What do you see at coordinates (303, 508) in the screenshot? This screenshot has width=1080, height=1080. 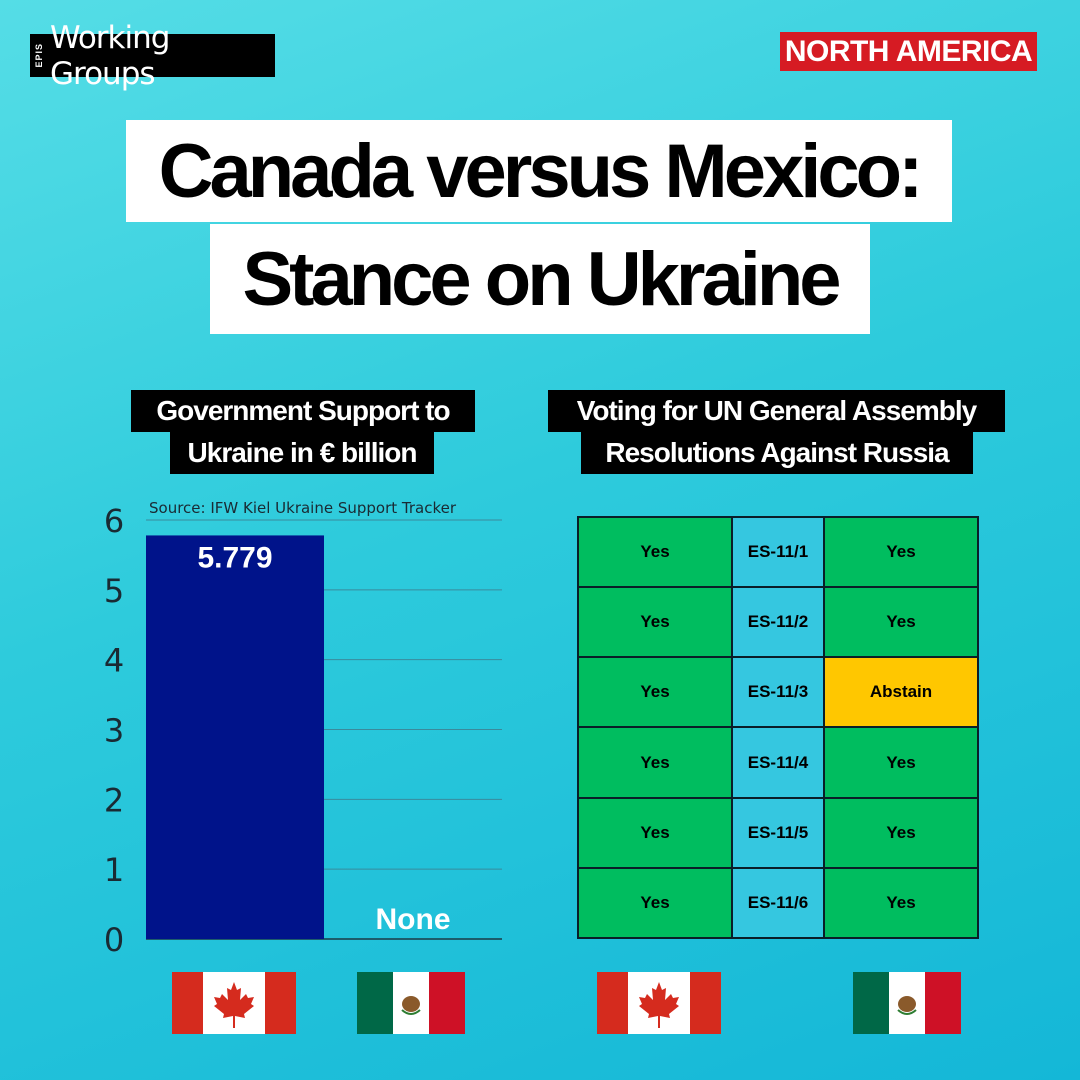 I see `chart-source: Source: IFW Kiel Ukraine Support Tracker` at bounding box center [303, 508].